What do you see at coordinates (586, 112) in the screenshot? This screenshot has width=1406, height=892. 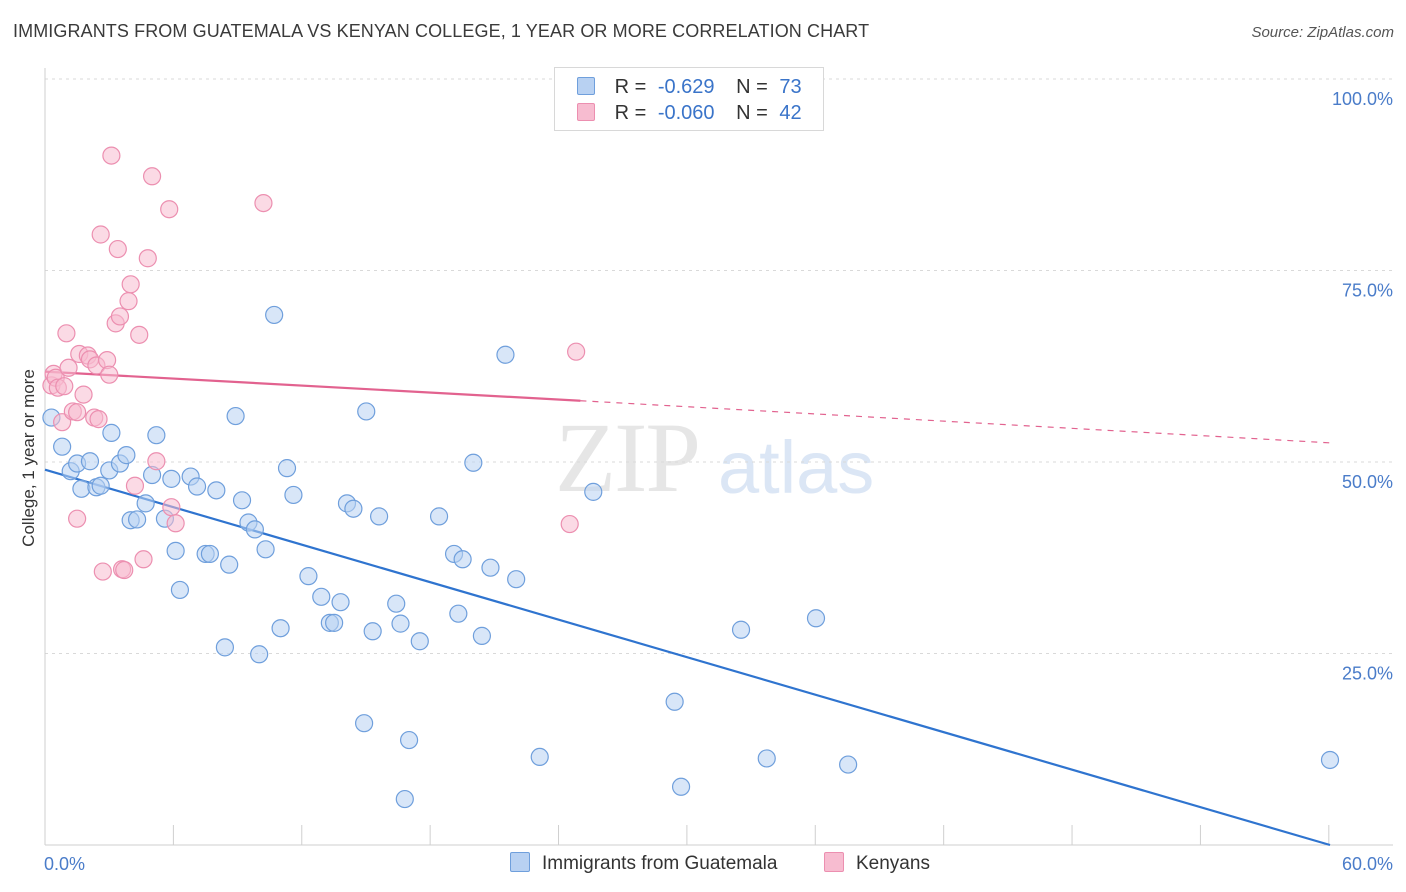 I see `legend-swatch-pink` at bounding box center [586, 112].